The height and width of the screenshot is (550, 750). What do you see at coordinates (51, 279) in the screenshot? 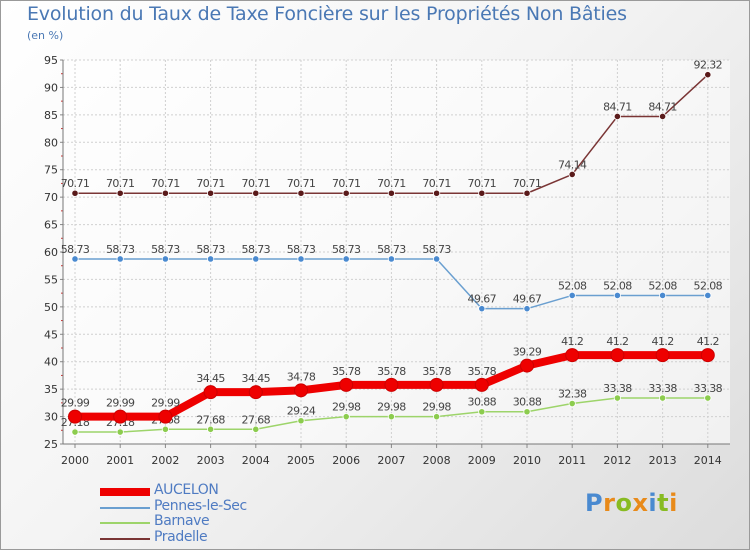
I see `y-tick-label: 55` at bounding box center [51, 279].